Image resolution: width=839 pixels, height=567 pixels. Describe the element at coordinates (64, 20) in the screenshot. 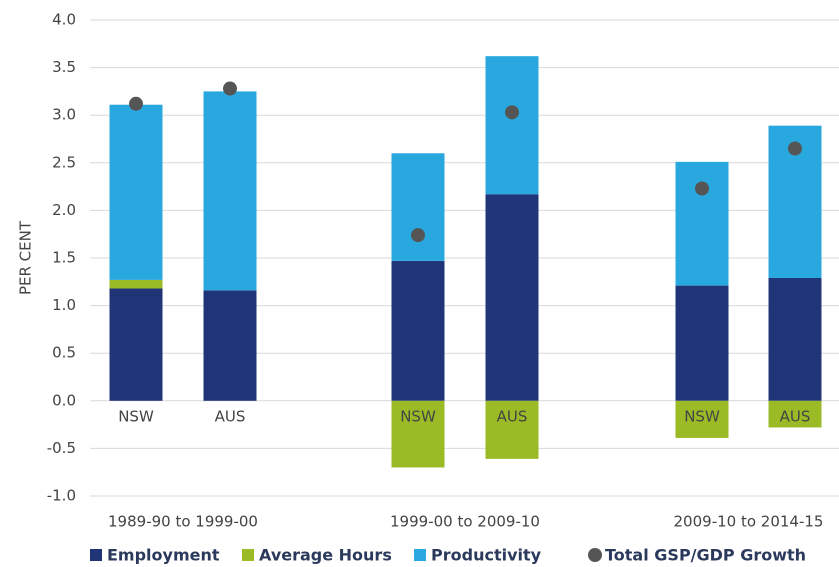

I see `y-tick-label: 4.0` at that location.